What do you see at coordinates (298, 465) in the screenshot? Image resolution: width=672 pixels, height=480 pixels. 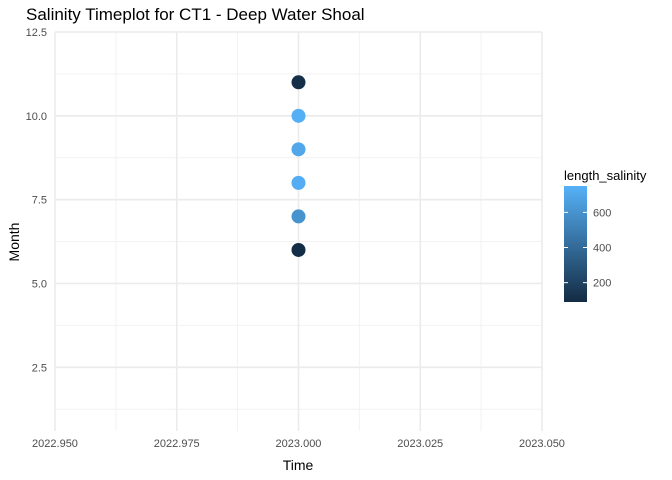 I see `x-axis-title: Time` at bounding box center [298, 465].